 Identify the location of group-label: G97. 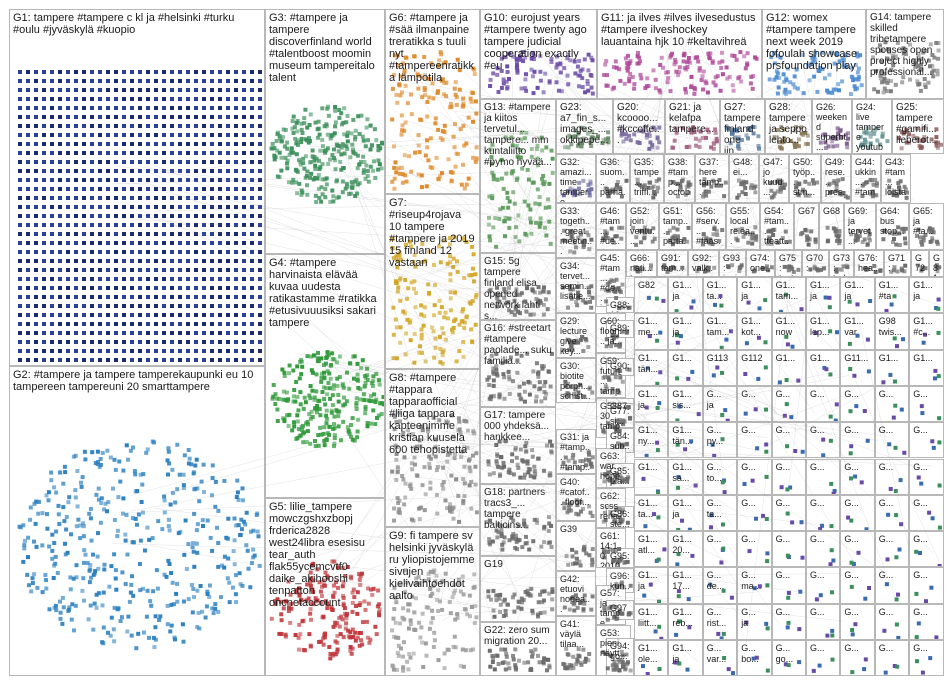
(619, 608).